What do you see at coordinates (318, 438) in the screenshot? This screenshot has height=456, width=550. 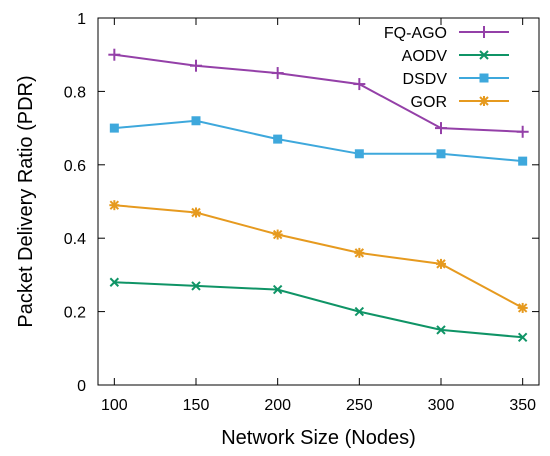 I see `x-axis-title: Network Size (Nodes)` at bounding box center [318, 438].